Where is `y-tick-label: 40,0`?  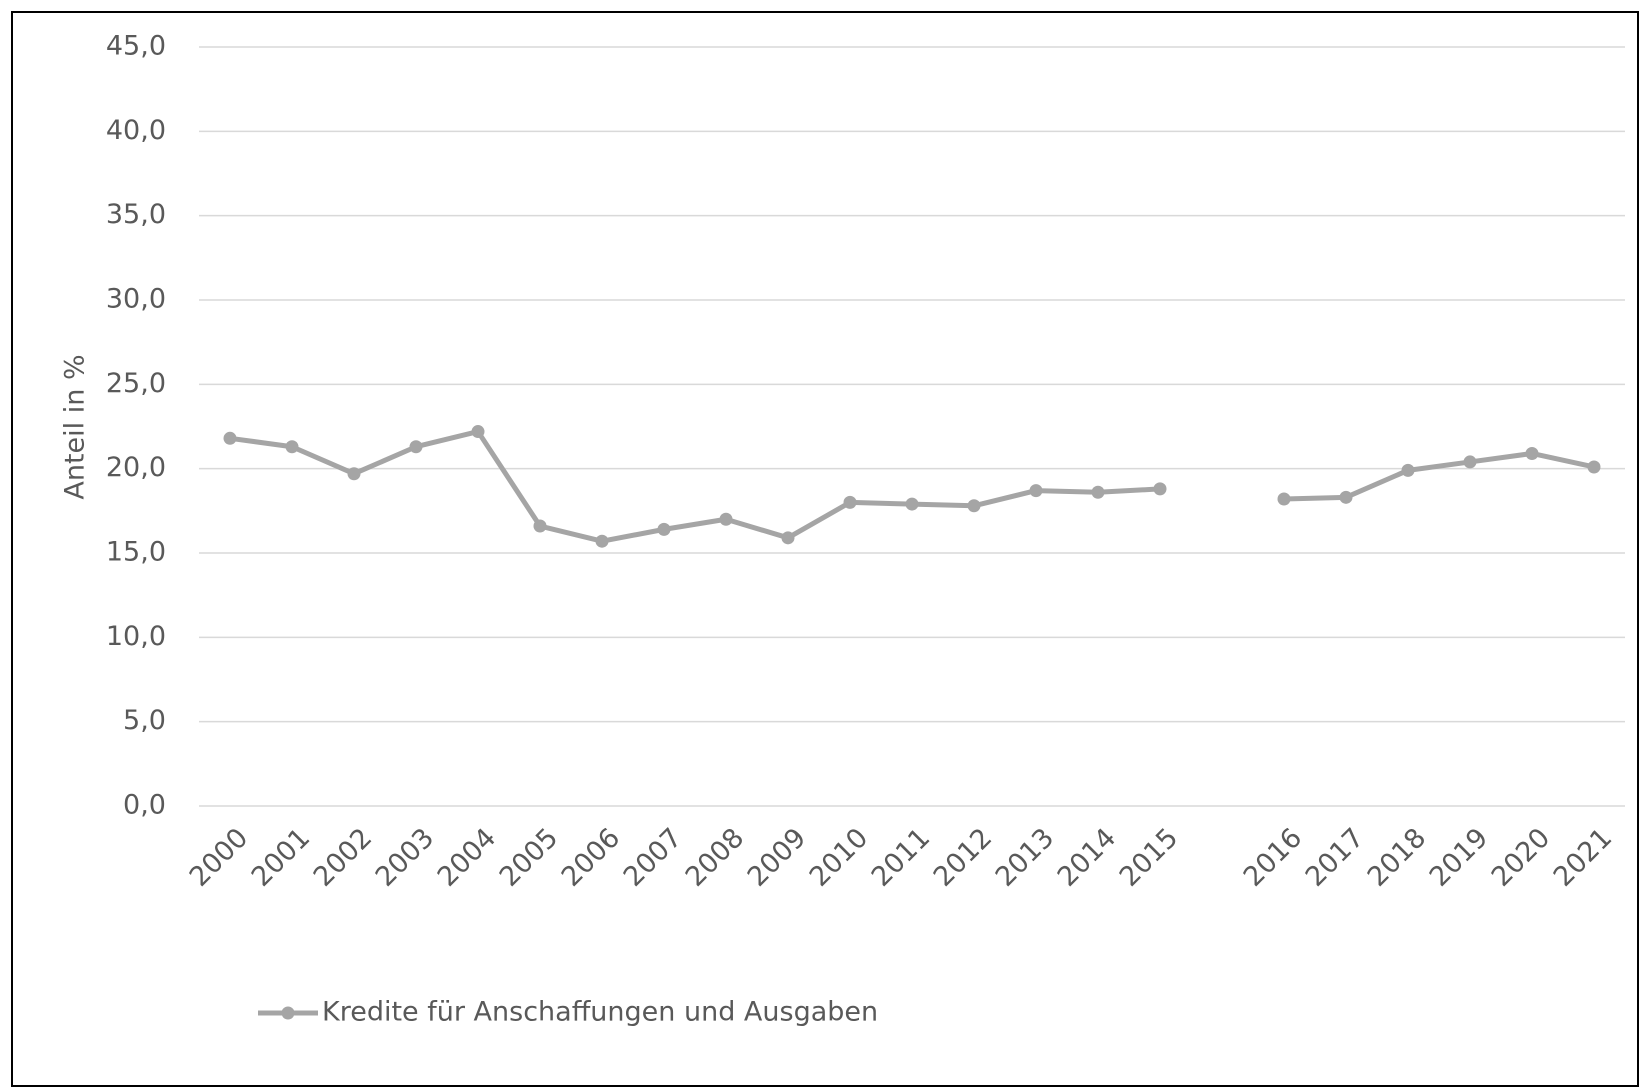 y-tick-label: 40,0 is located at coordinates (136, 130).